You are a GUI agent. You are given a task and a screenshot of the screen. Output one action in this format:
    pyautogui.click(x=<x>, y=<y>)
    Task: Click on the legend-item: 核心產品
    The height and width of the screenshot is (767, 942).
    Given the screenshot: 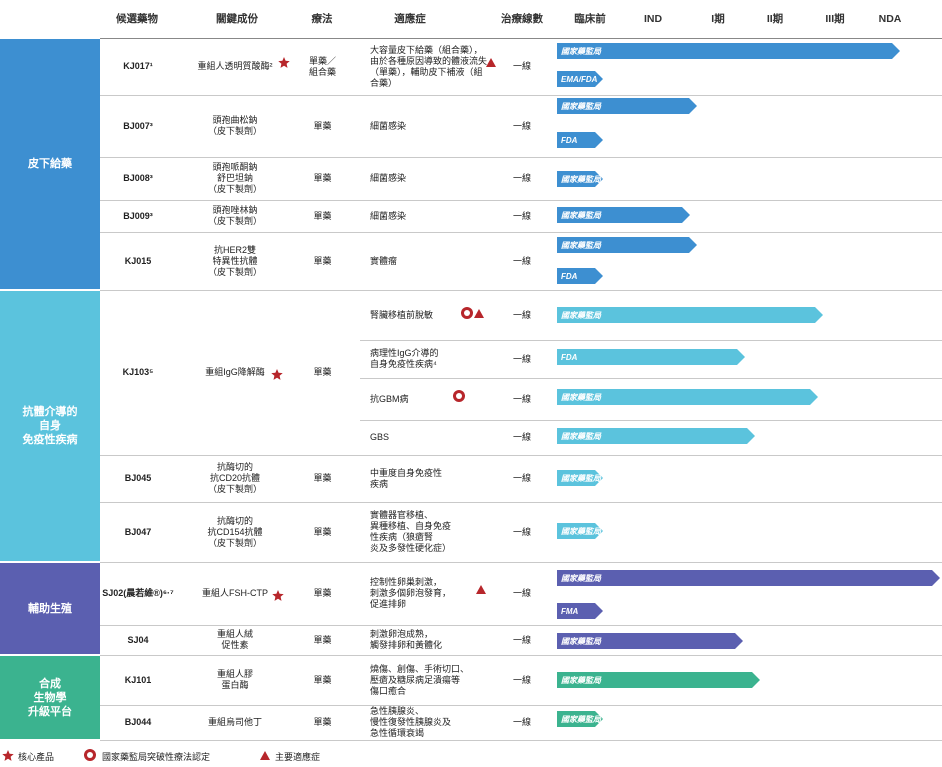 What is the action you would take?
    pyautogui.click(x=36, y=756)
    